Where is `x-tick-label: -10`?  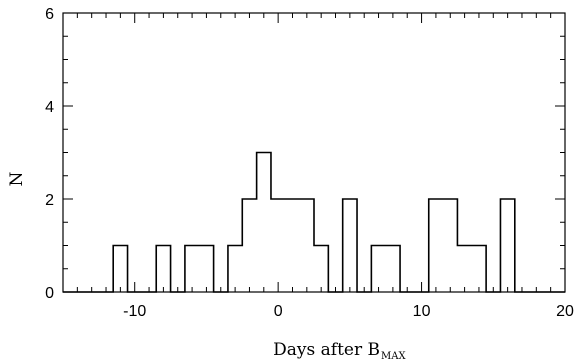
x-tick-label: -10 is located at coordinates (134, 311).